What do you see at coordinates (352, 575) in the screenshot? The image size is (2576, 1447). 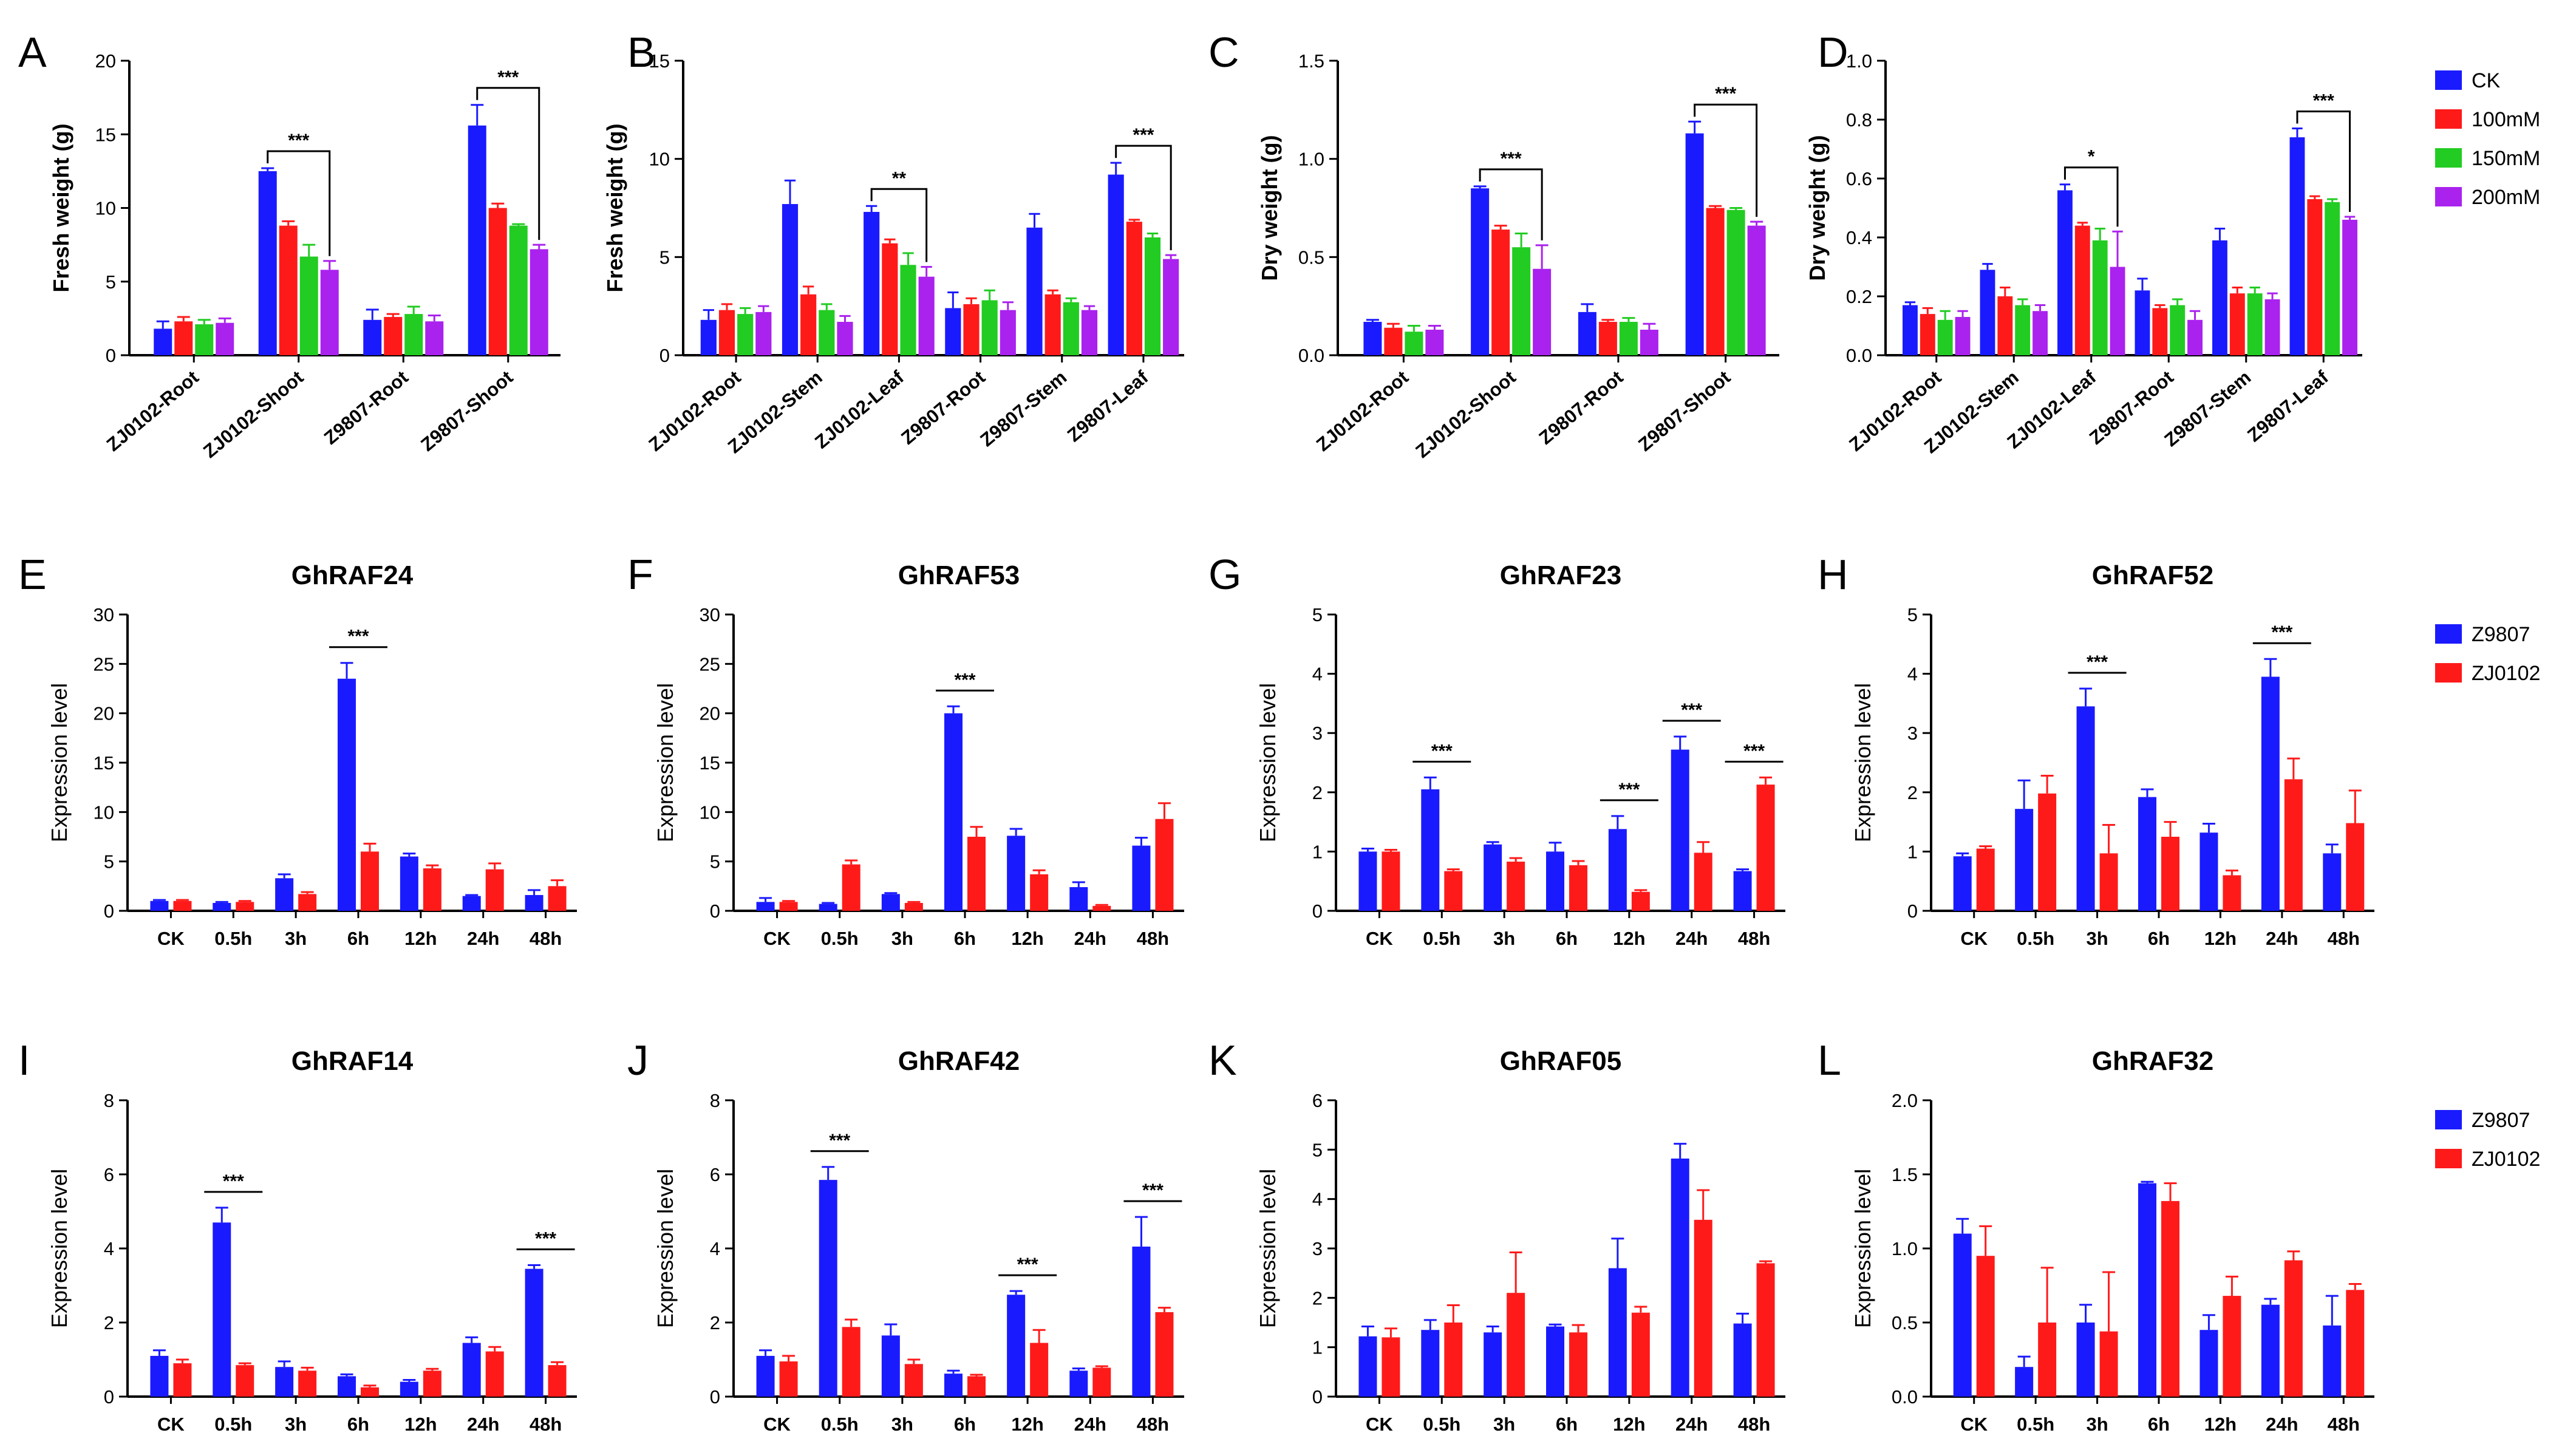 I see `panel-title-e: GhRAF24` at bounding box center [352, 575].